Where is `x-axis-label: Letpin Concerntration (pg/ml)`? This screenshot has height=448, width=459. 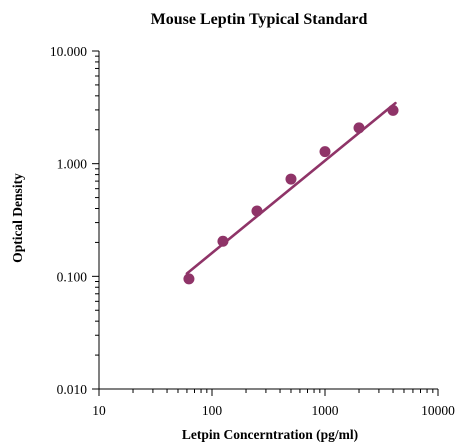 x-axis-label: Letpin Concerntration (pg/ml) is located at coordinates (270, 434).